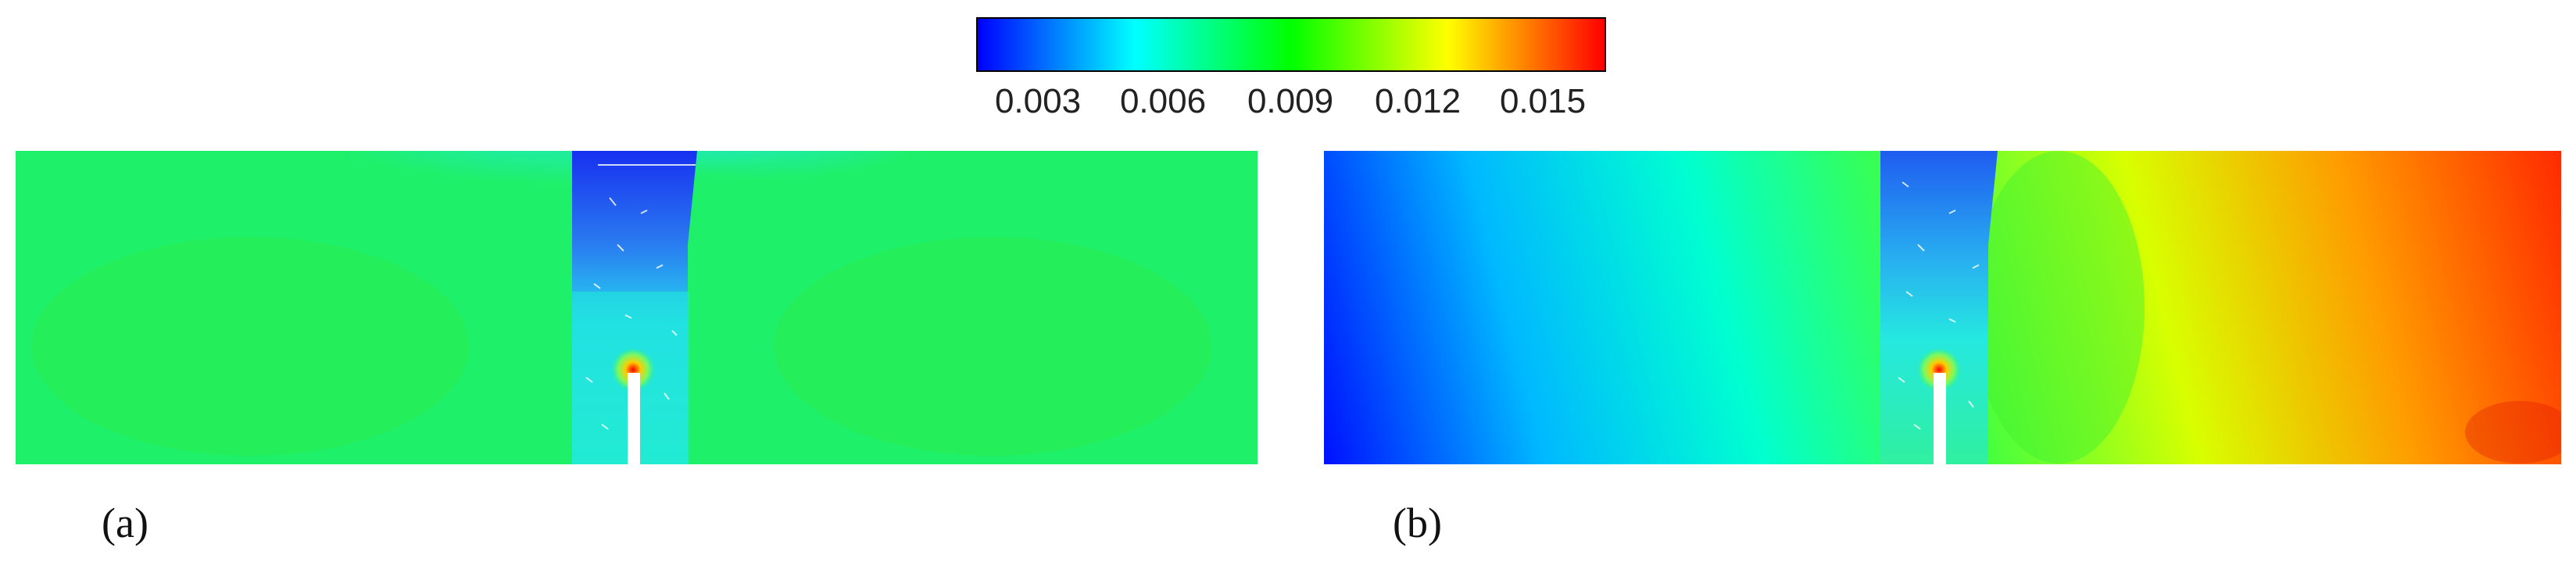  Describe the element at coordinates (1291, 44) in the screenshot. I see `colorbar` at that location.